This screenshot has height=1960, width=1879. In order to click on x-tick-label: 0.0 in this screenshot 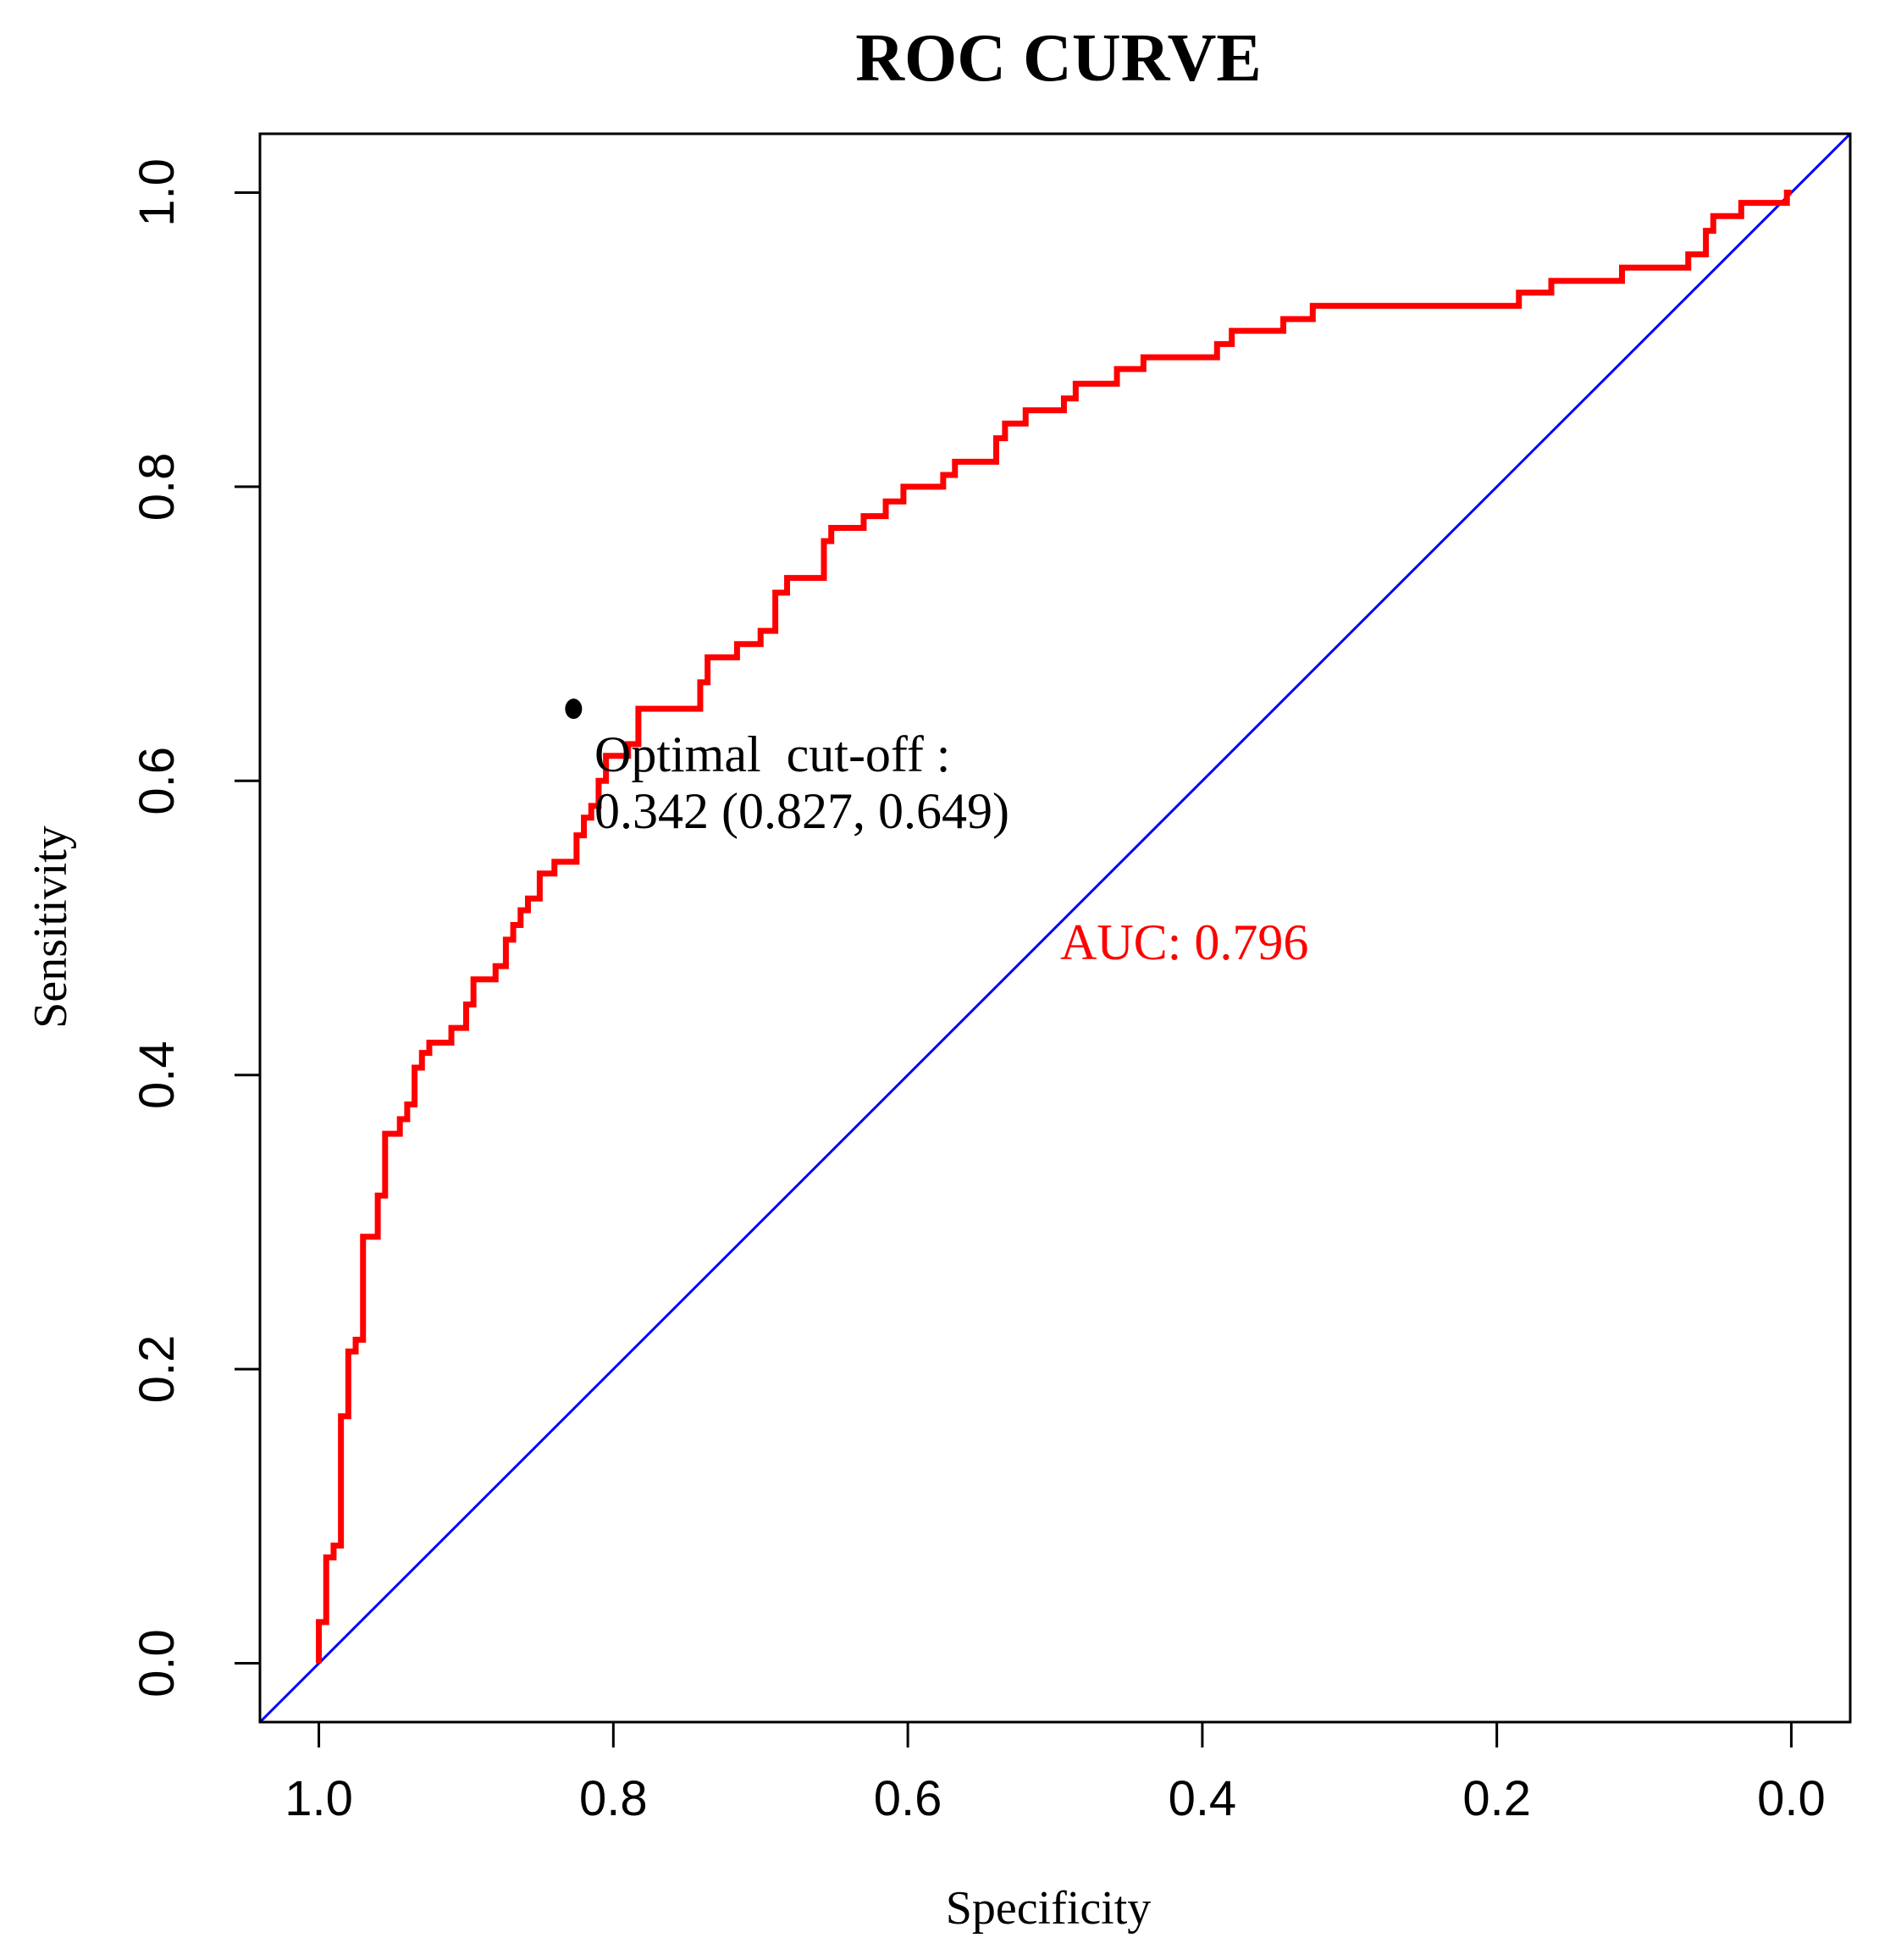, I will do `click(1791, 1798)`.